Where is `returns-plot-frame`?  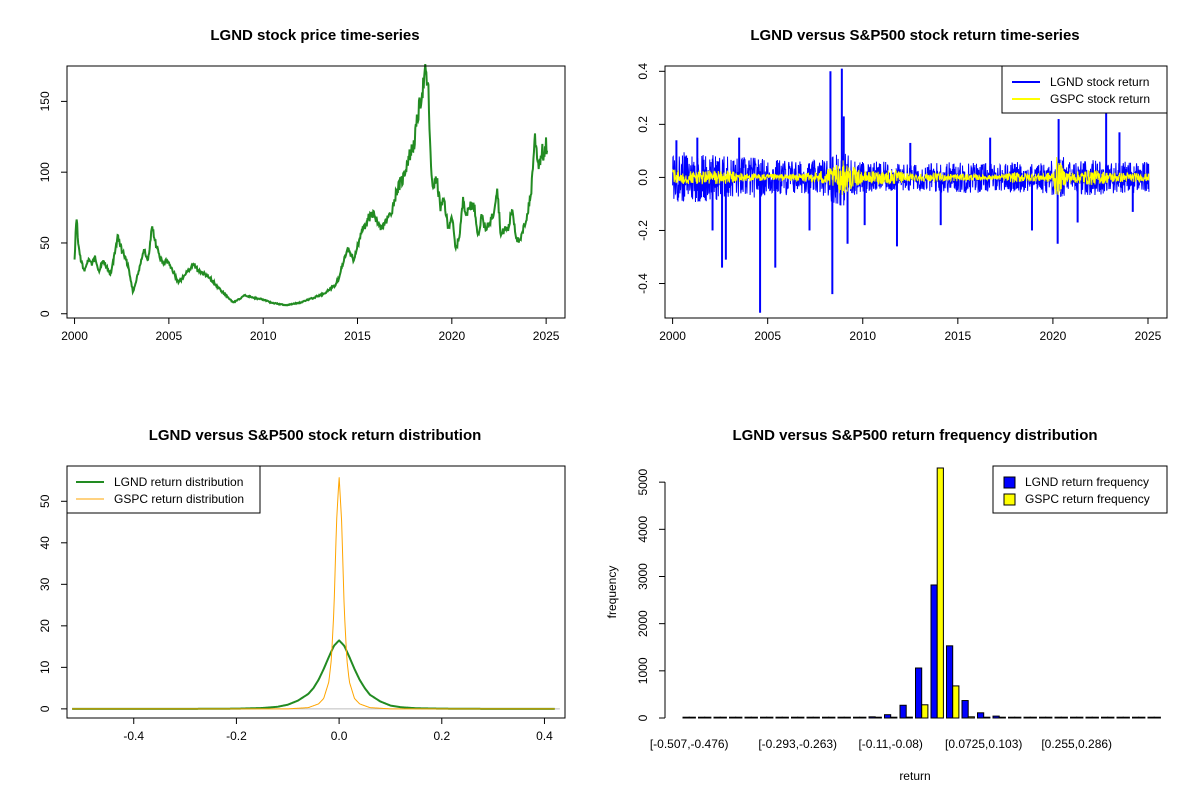
returns-plot-frame is located at coordinates (916, 192).